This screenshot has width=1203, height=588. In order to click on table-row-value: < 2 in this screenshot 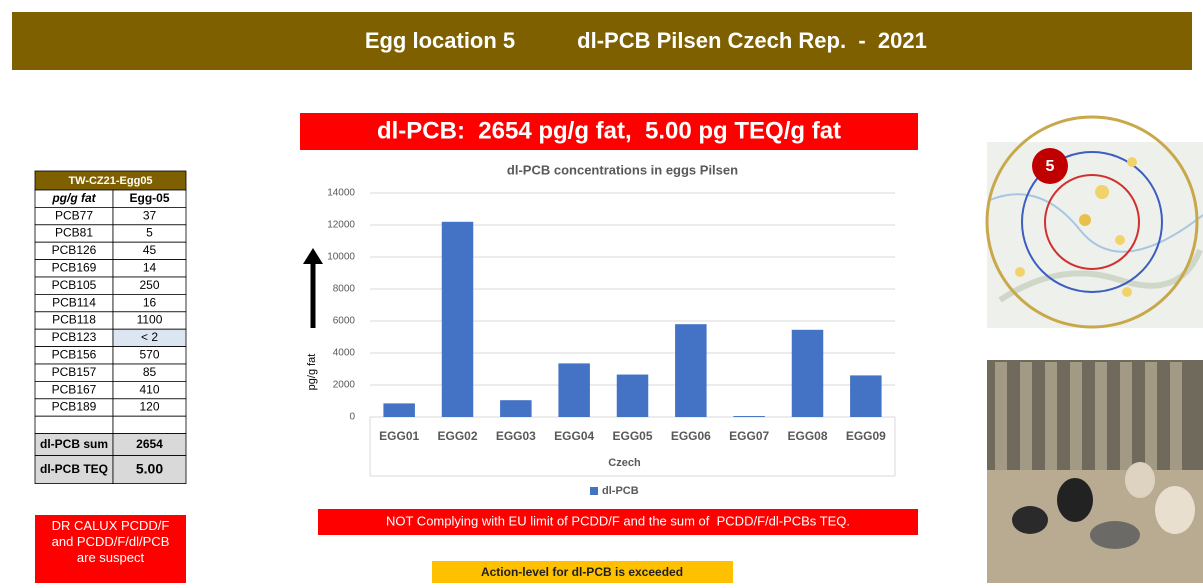, I will do `click(149, 337)`.